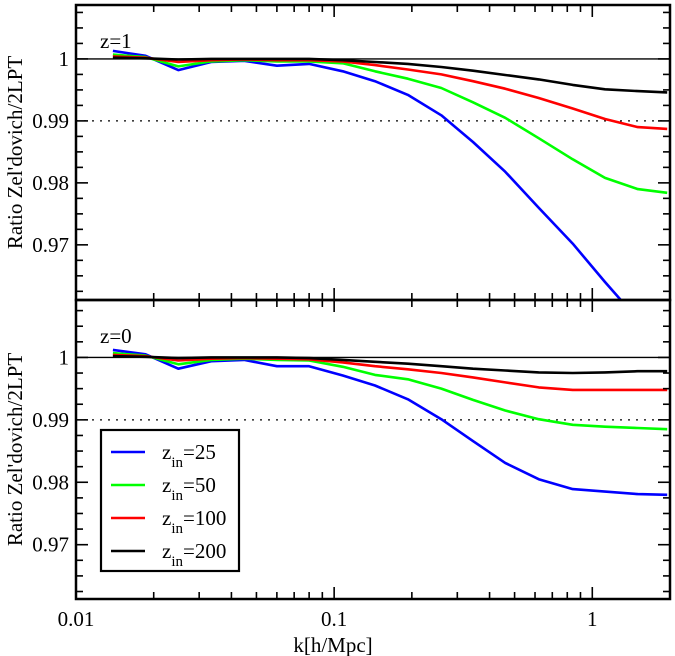  I want to click on legend-label: zin=50, so click(189, 488).